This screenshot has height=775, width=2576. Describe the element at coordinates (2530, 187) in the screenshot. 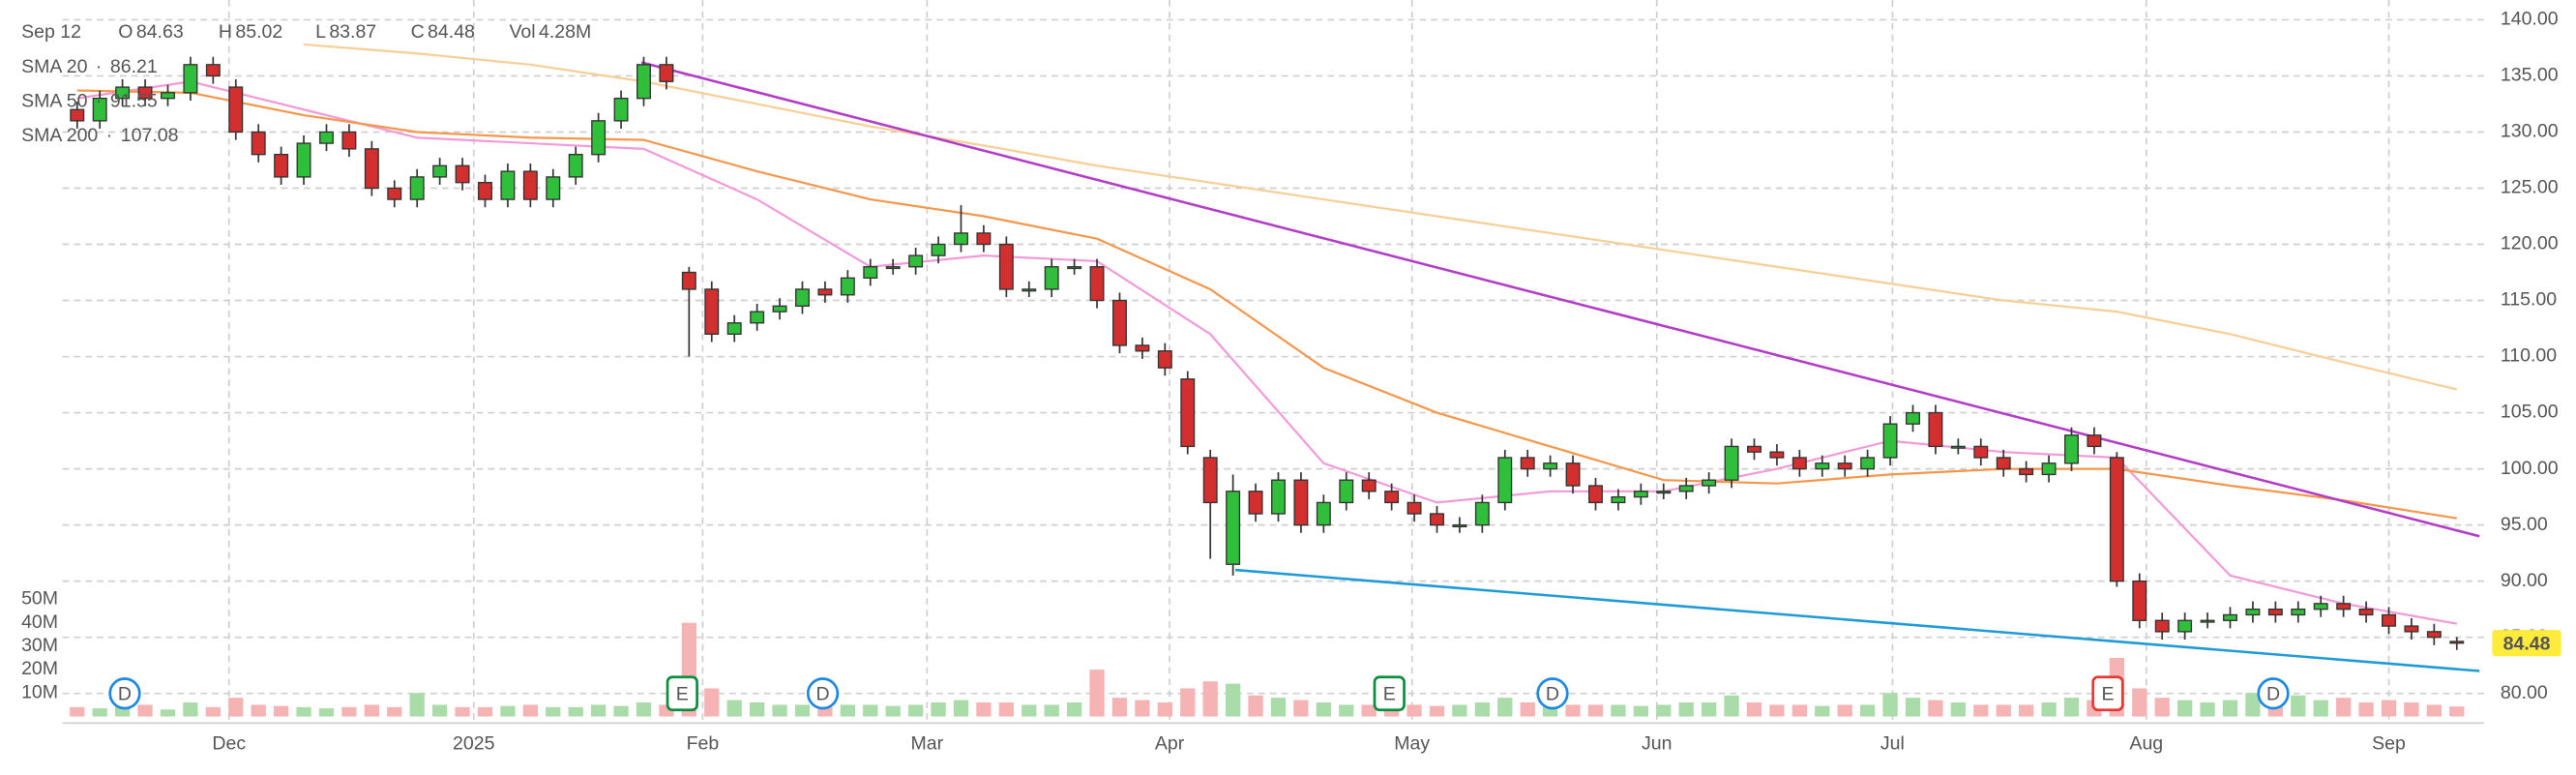

I see `y-tick-label: 125.00` at that location.